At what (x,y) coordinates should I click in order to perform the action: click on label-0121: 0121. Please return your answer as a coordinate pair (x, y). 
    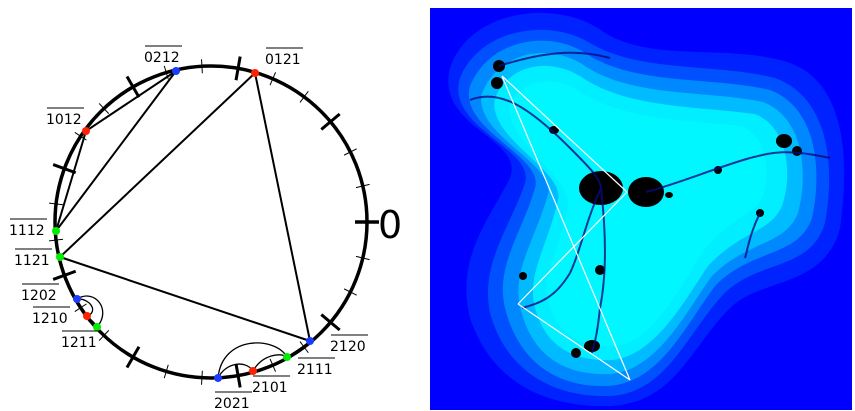
    Looking at the image, I should click on (283, 60).